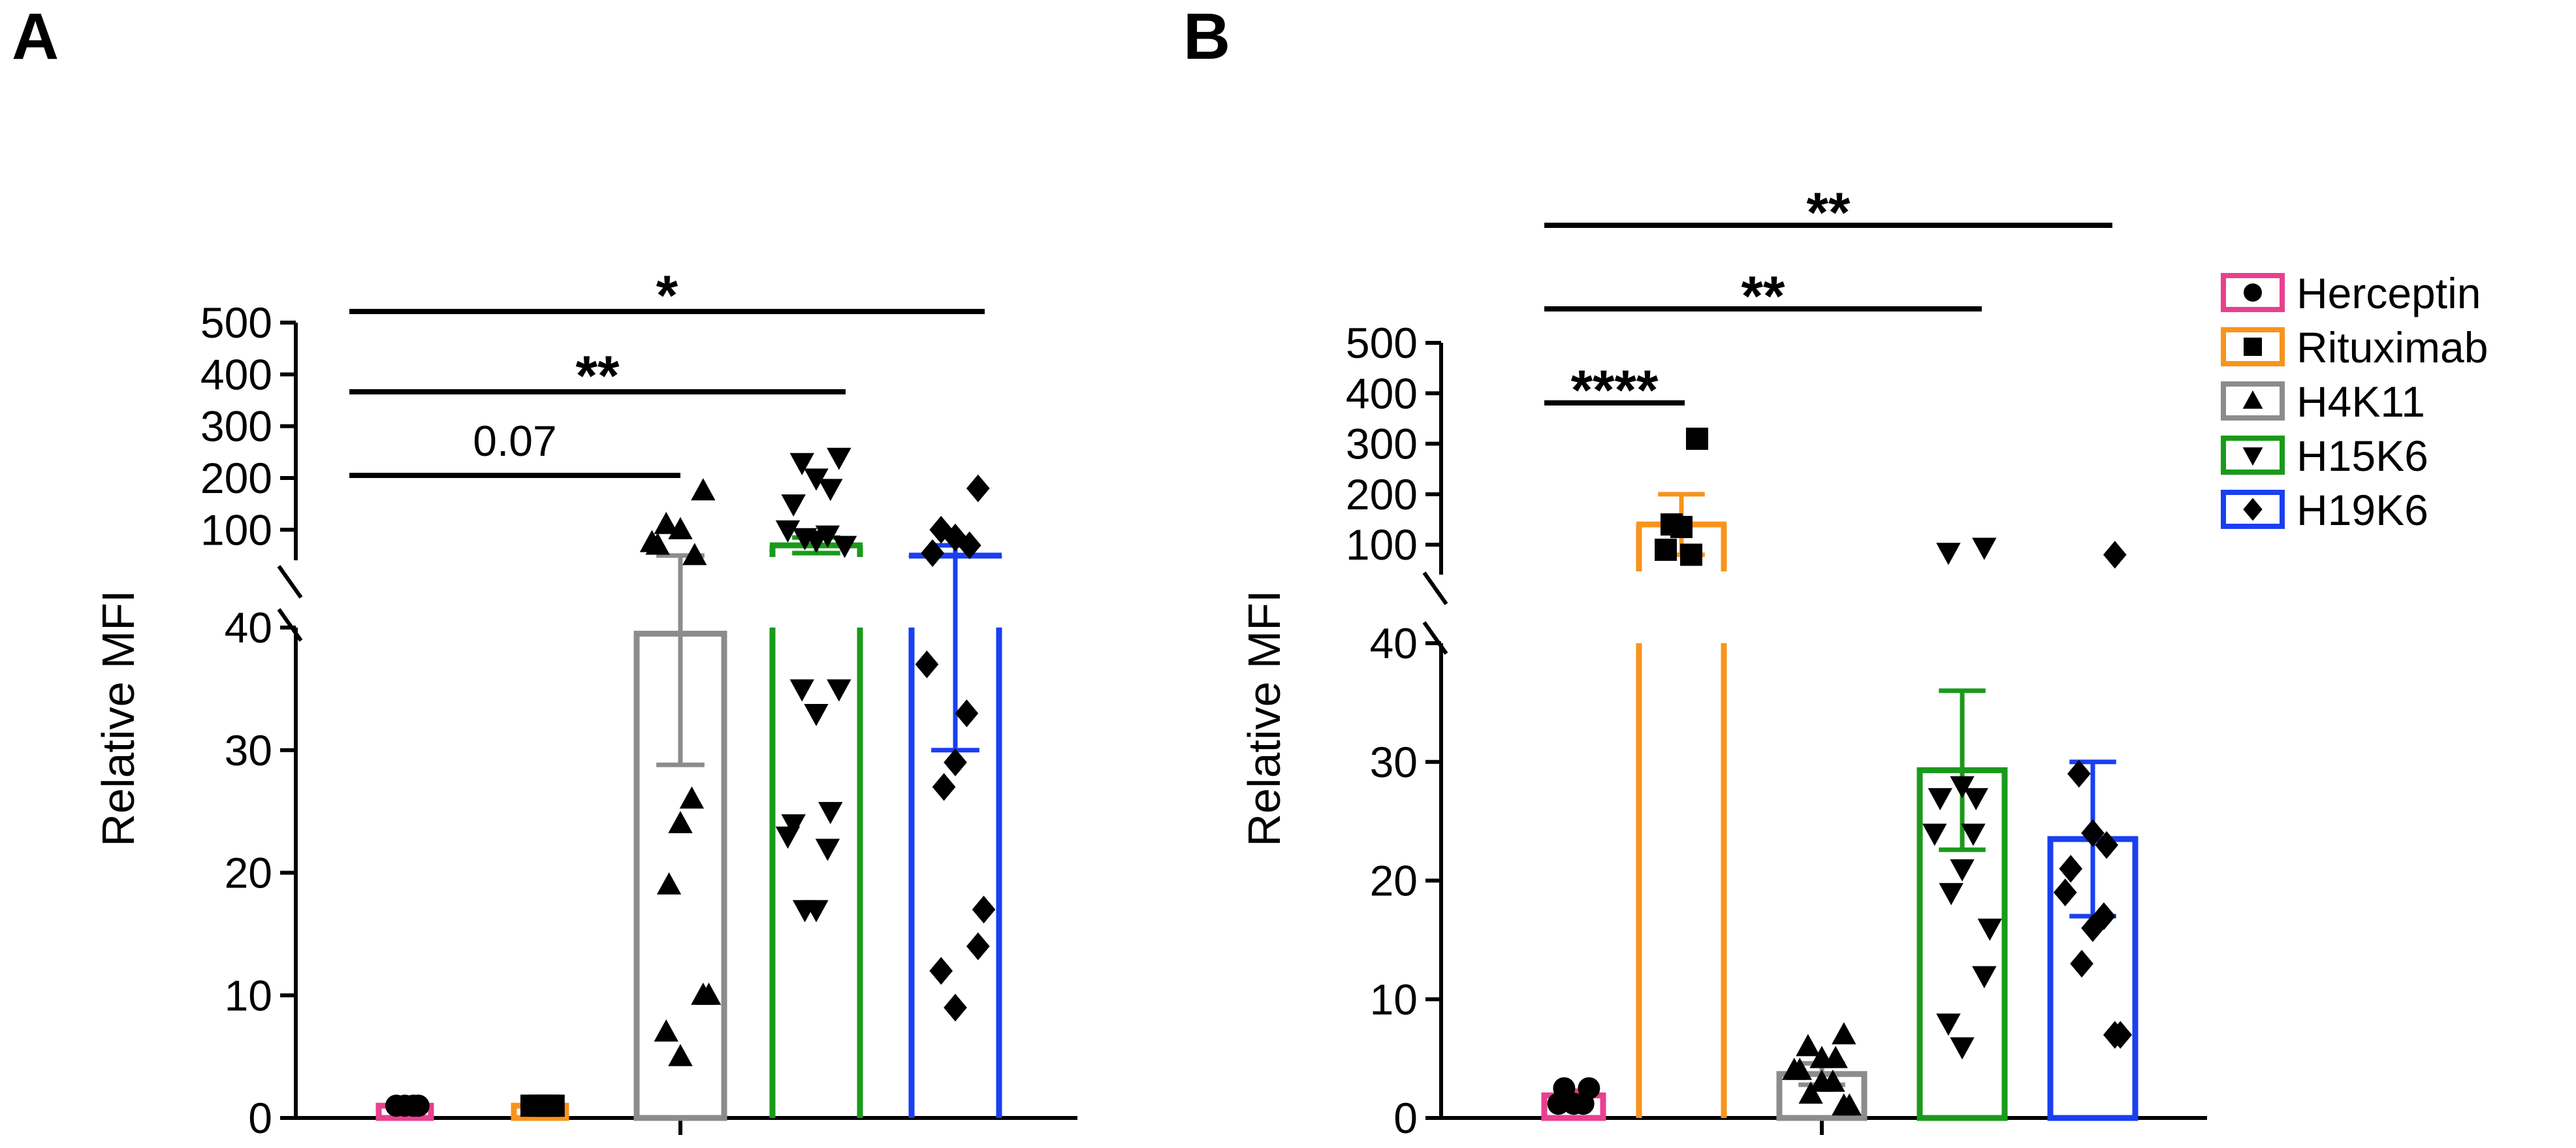 The image size is (2576, 1148). What do you see at coordinates (2361, 401) in the screenshot?
I see `legend-label: H4K11` at bounding box center [2361, 401].